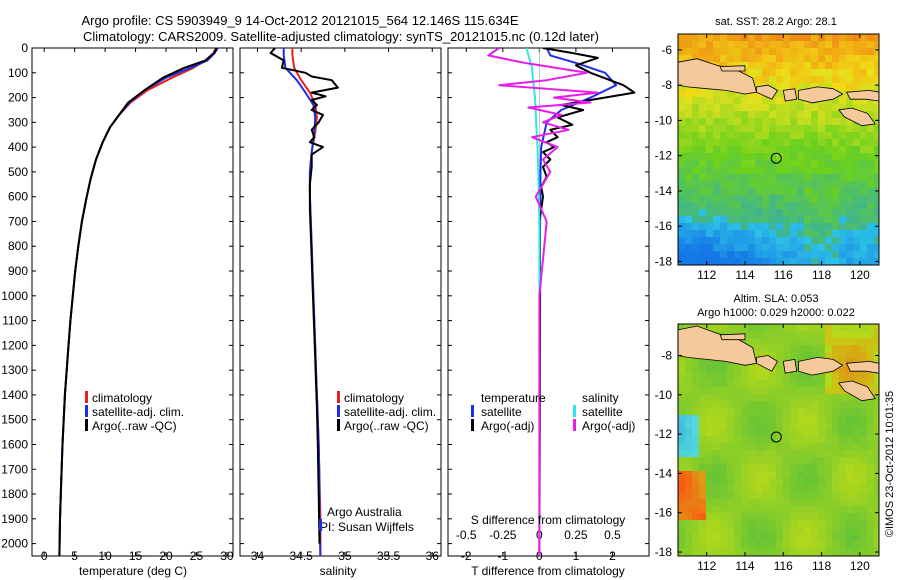  I want to click on legend-swatch-climatology, so click(86, 397).